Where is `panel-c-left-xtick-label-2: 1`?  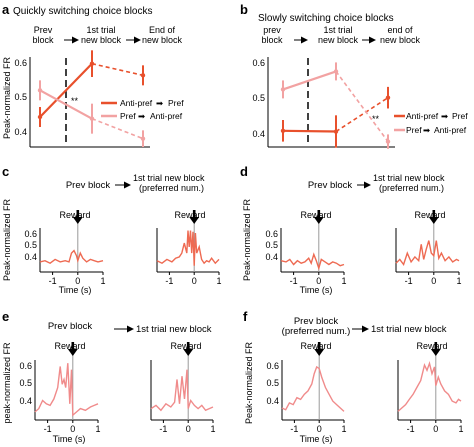
panel-c-left-xtick-label-2: 1 is located at coordinates (102, 281).